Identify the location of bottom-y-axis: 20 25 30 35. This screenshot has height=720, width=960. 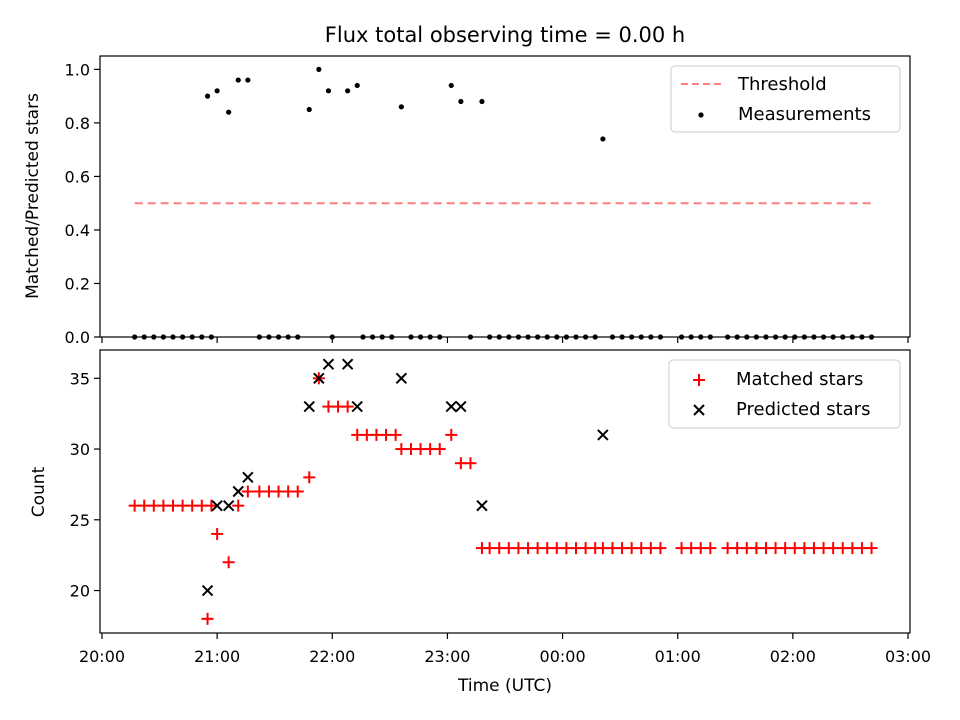
(85, 485).